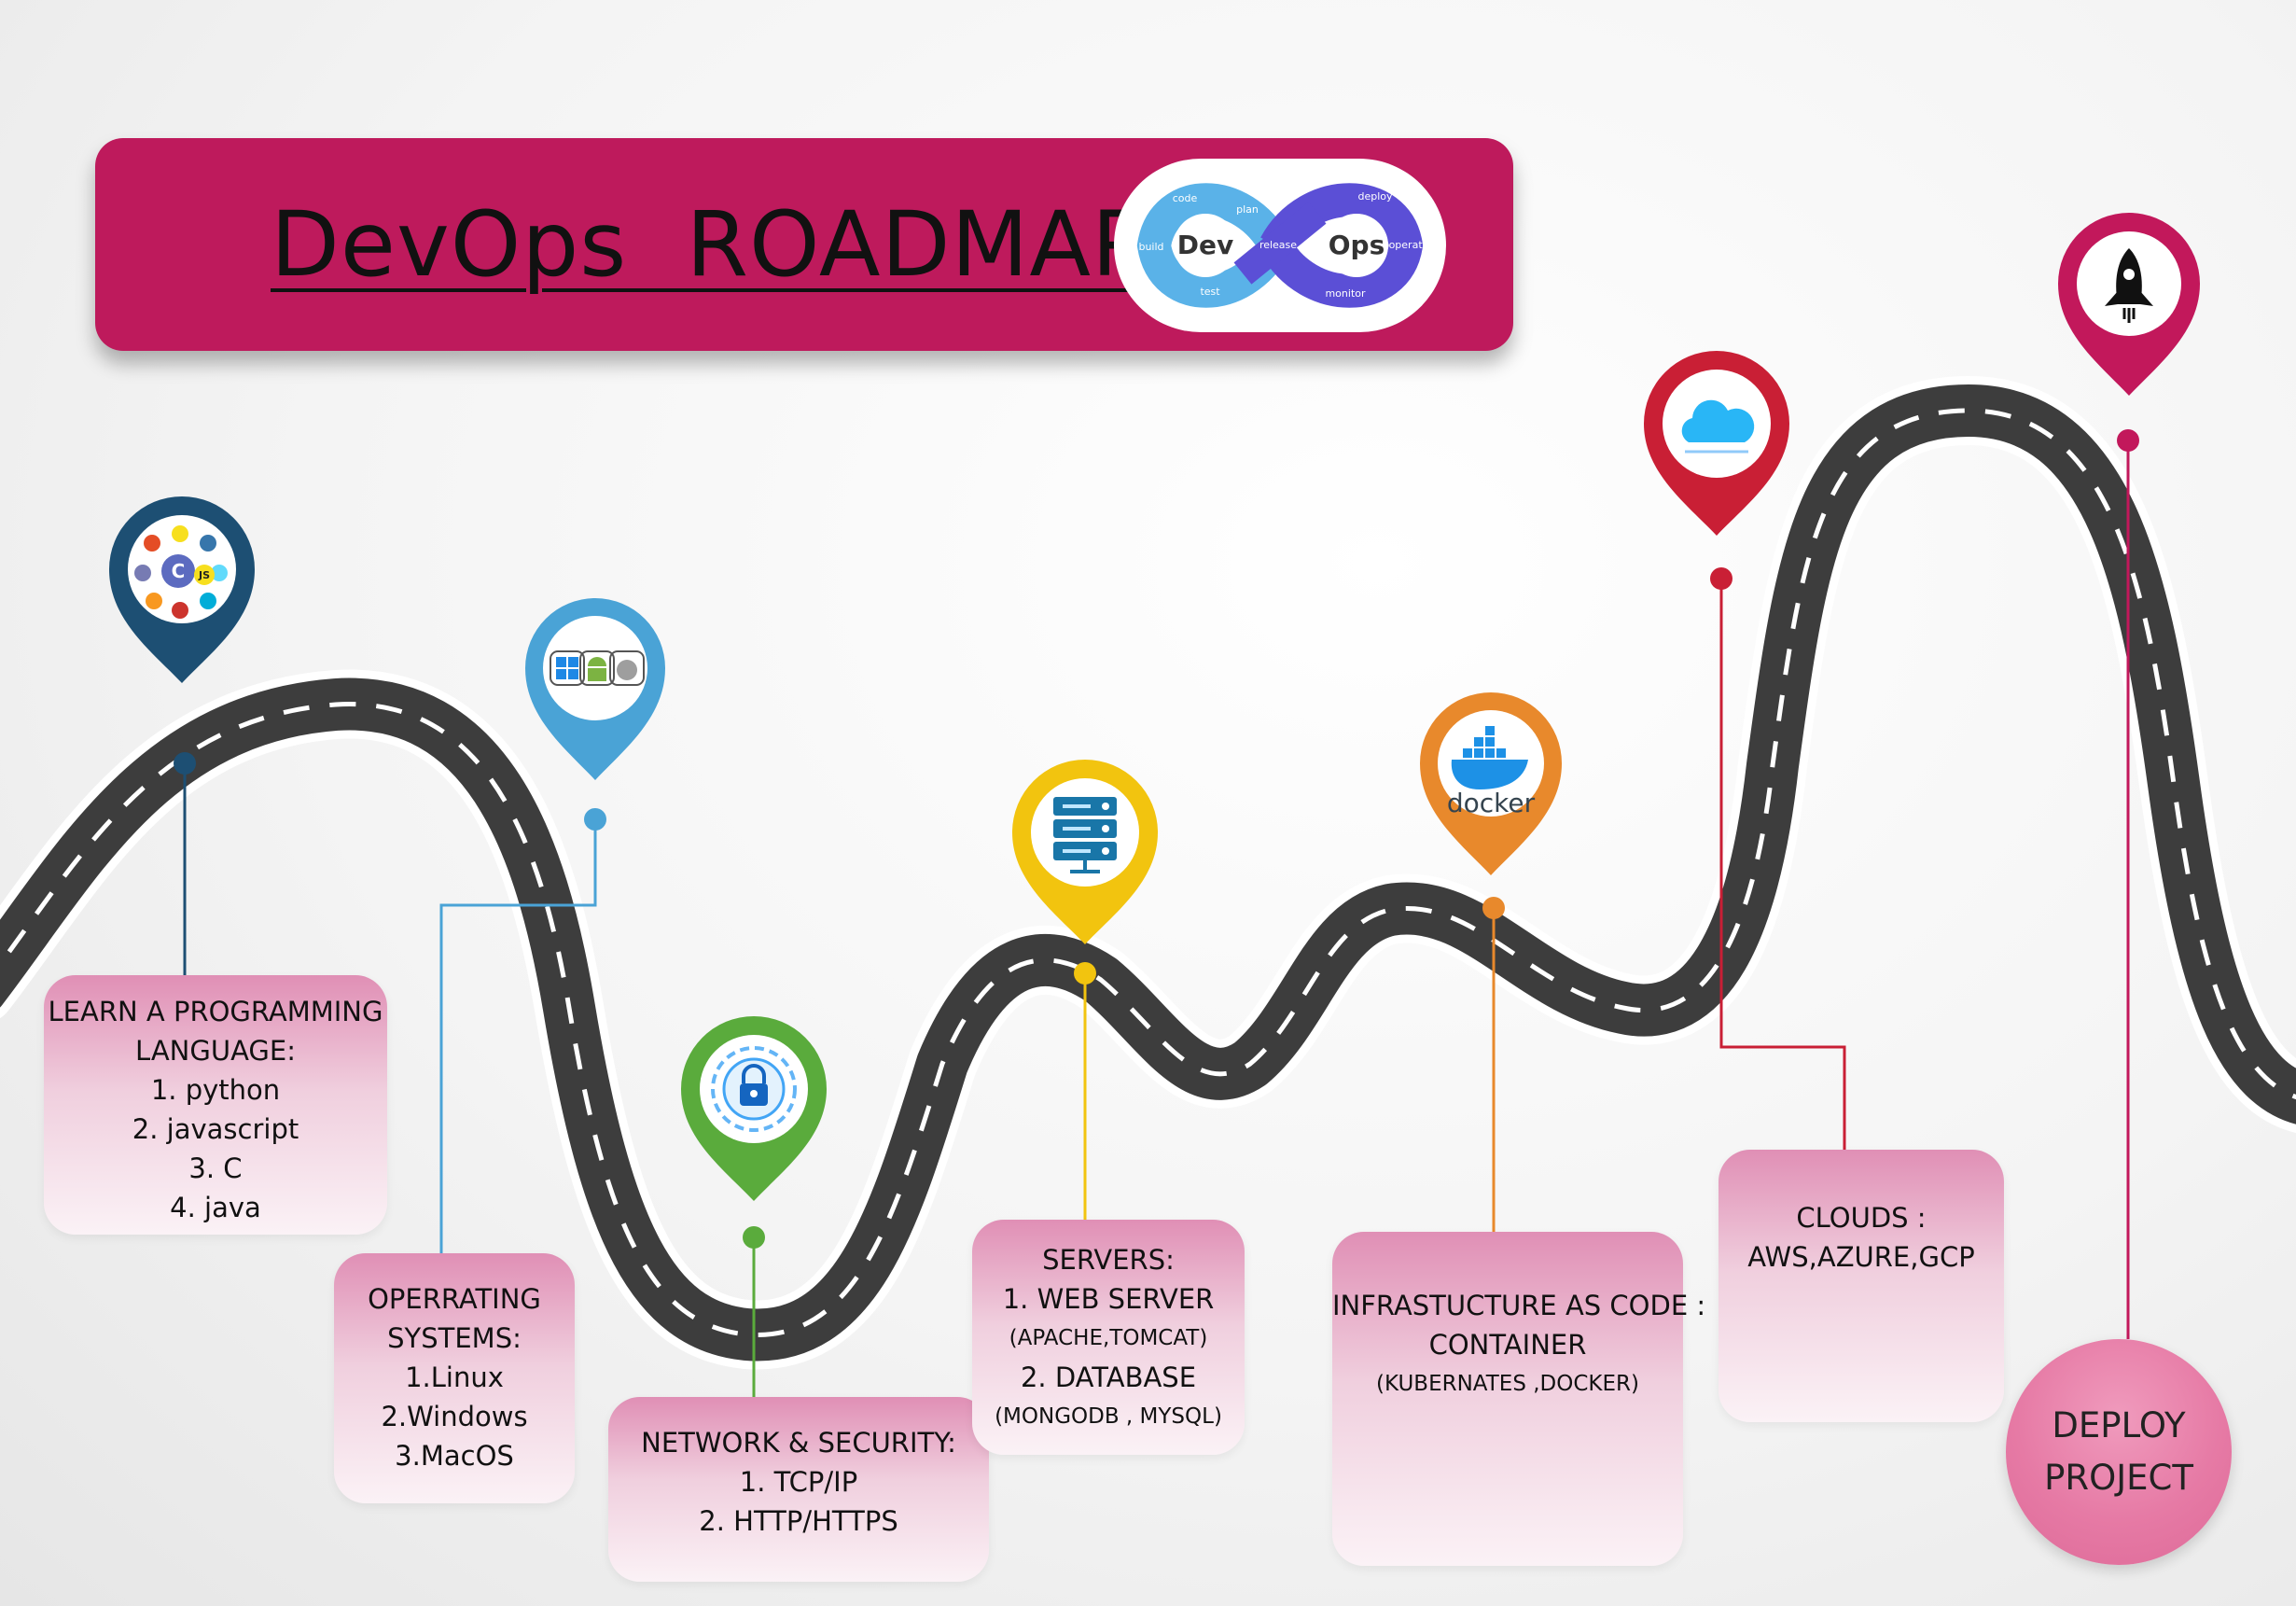  I want to click on step-heading: LEARN A PROGRAMMING, so click(215, 1011).